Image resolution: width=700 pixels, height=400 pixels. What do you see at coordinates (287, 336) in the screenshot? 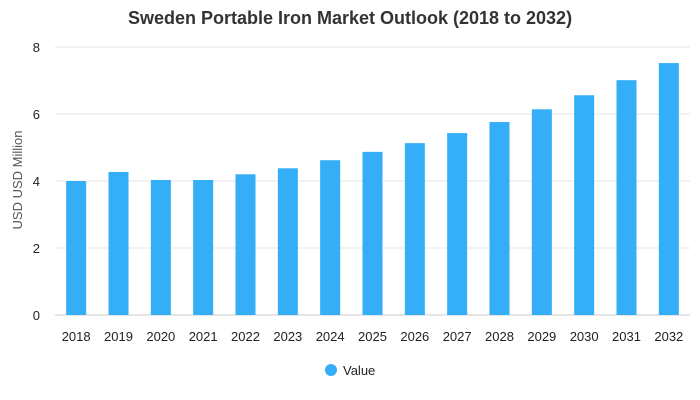
I see `x-tick-label: 2023` at bounding box center [287, 336].